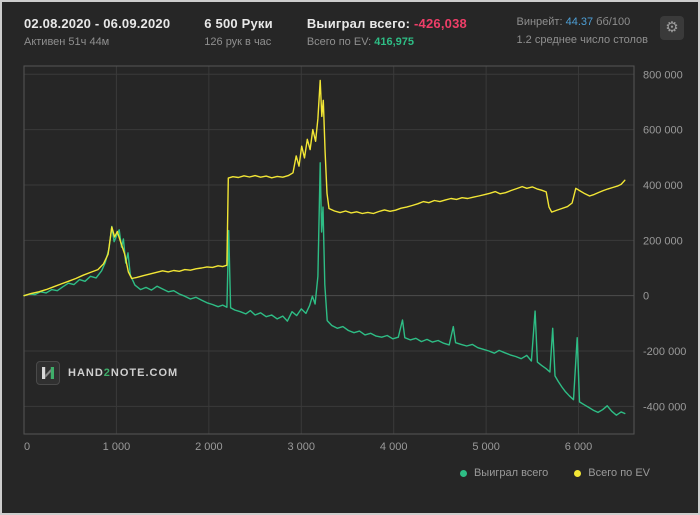 This screenshot has height=515, width=700. I want to click on hands-per-hour: 126 рук в час, so click(238, 42).